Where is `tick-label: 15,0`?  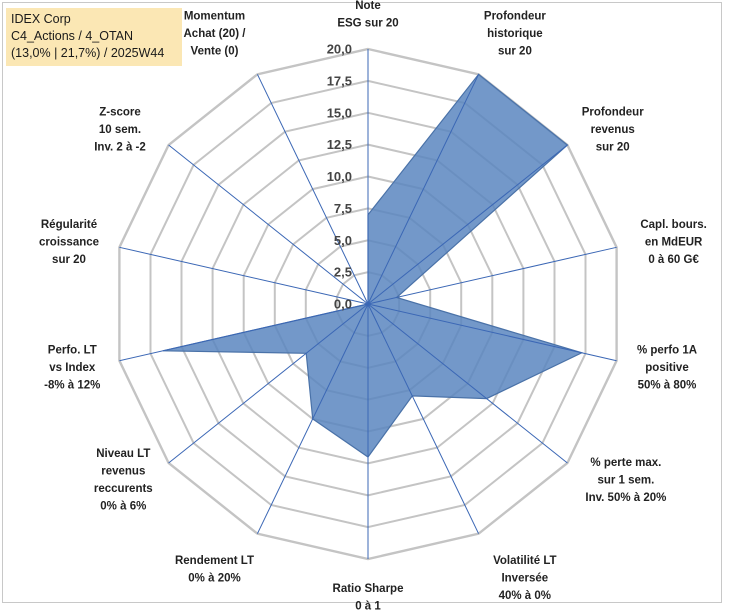
tick-label: 15,0 is located at coordinates (339, 112).